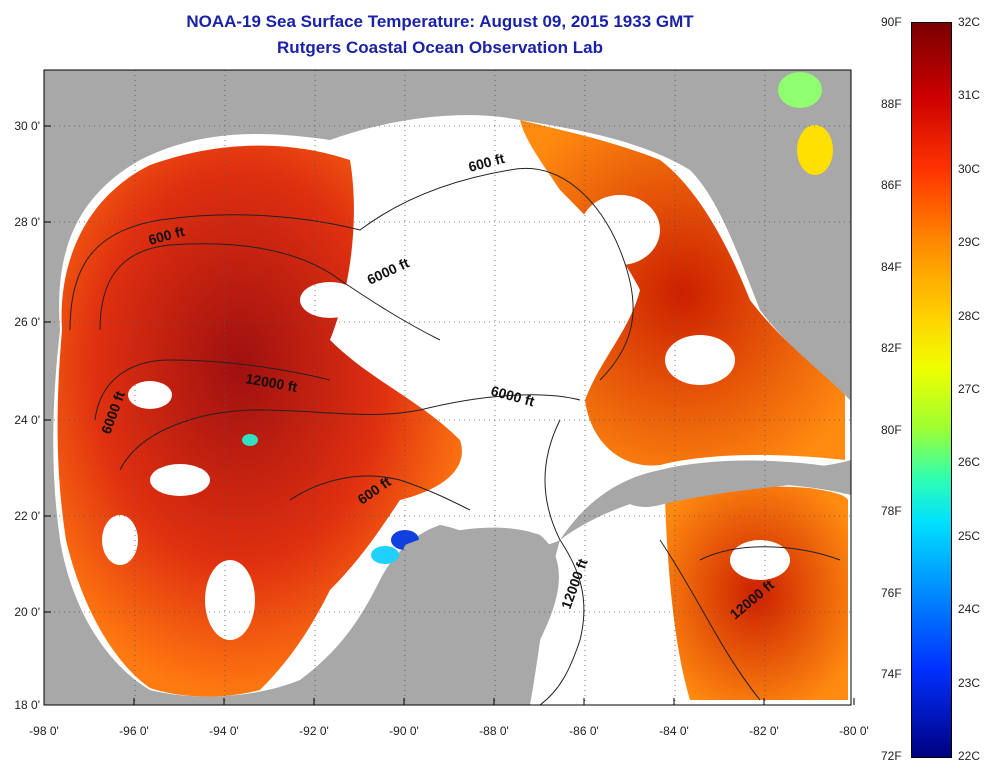 The width and height of the screenshot is (992, 770). I want to click on colorbar-label-f: 78F, so click(891, 511).